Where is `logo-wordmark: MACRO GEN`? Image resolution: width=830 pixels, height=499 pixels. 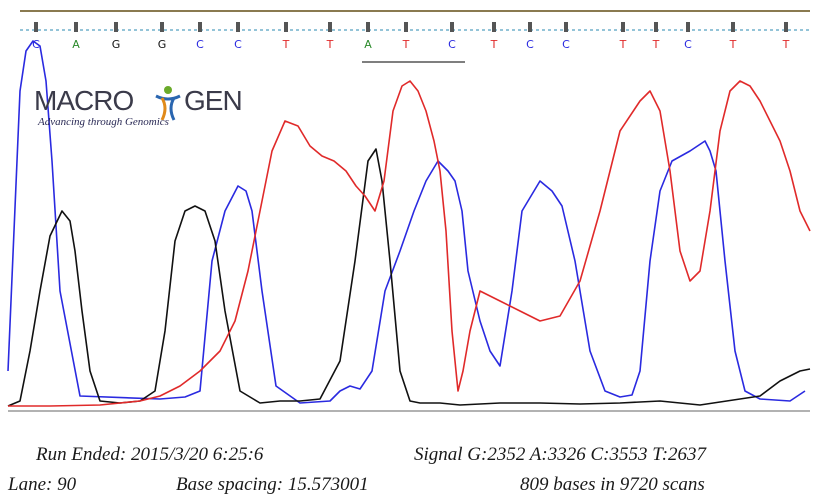
logo-wordmark: MACRO GEN is located at coordinates (146, 105).